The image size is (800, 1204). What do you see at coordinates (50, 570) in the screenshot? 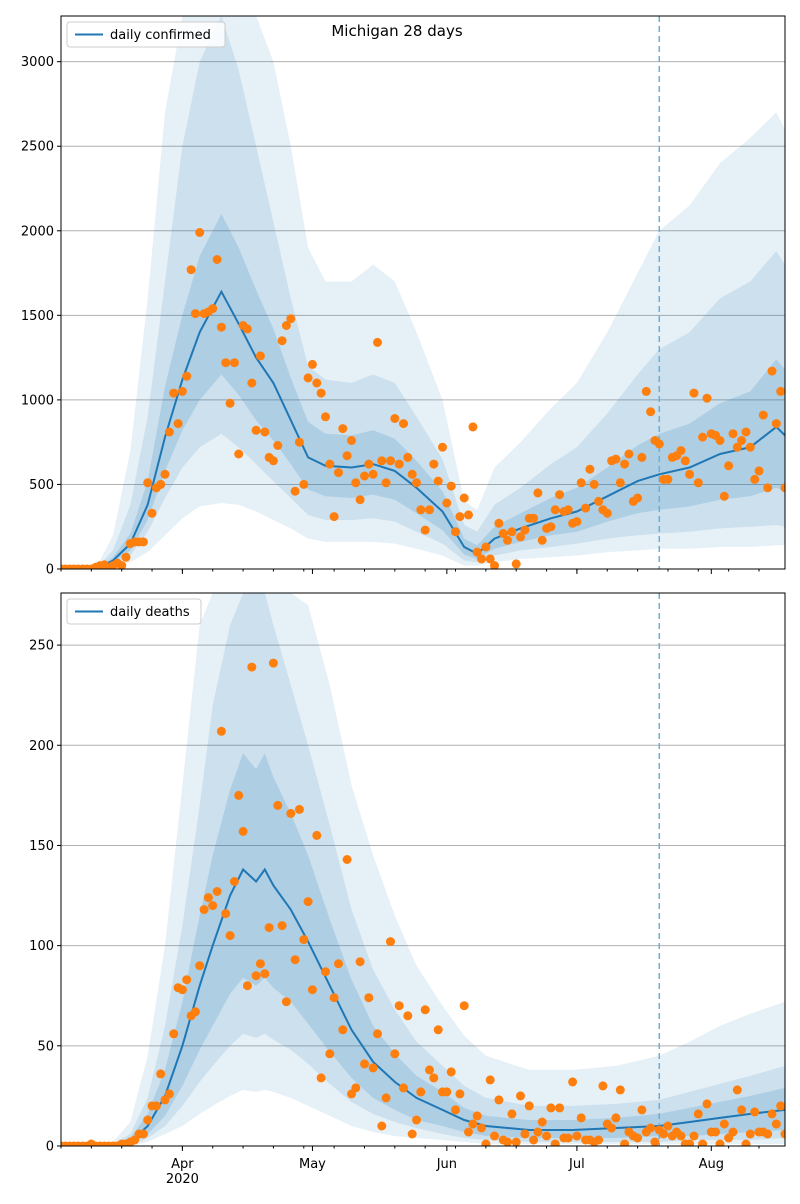
I see `y-tick-label: 0` at bounding box center [50, 570].